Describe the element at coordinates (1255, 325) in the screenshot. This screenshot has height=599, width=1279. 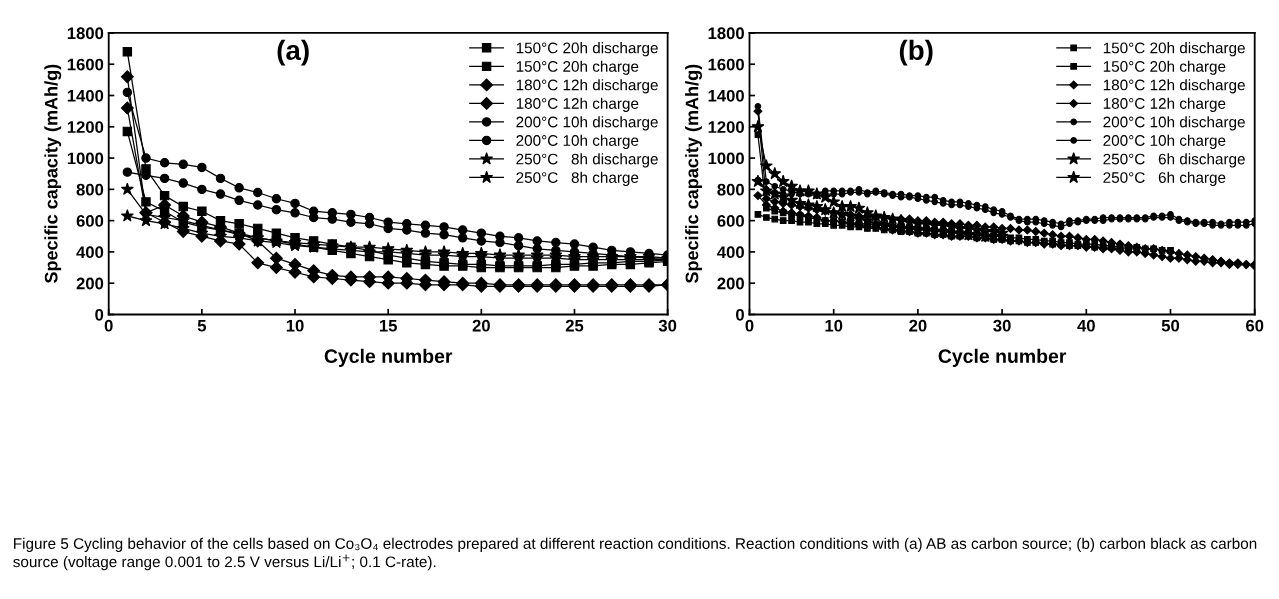
I see `x-tick-label: 60` at that location.